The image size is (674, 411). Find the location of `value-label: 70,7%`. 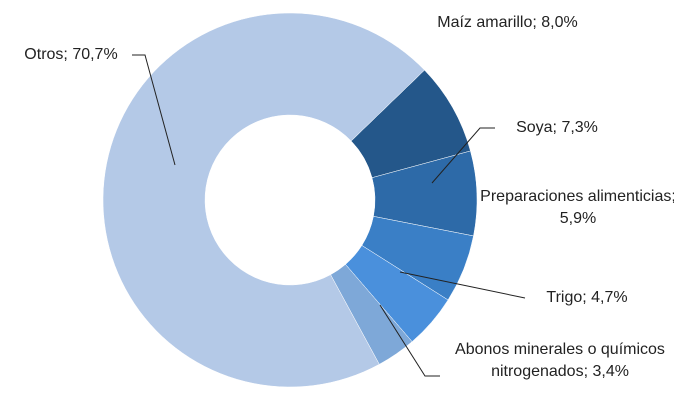

value-label: 70,7% is located at coordinates (95, 54).